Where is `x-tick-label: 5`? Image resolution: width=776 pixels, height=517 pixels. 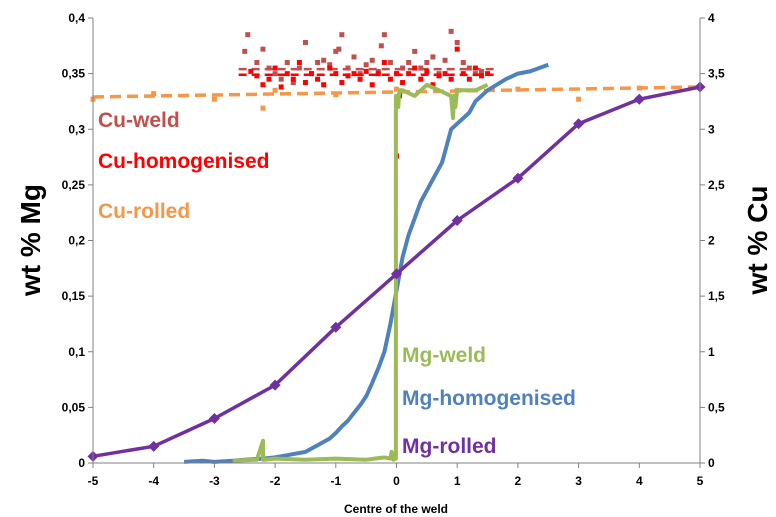
x-tick-label: 5 is located at coordinates (700, 481).